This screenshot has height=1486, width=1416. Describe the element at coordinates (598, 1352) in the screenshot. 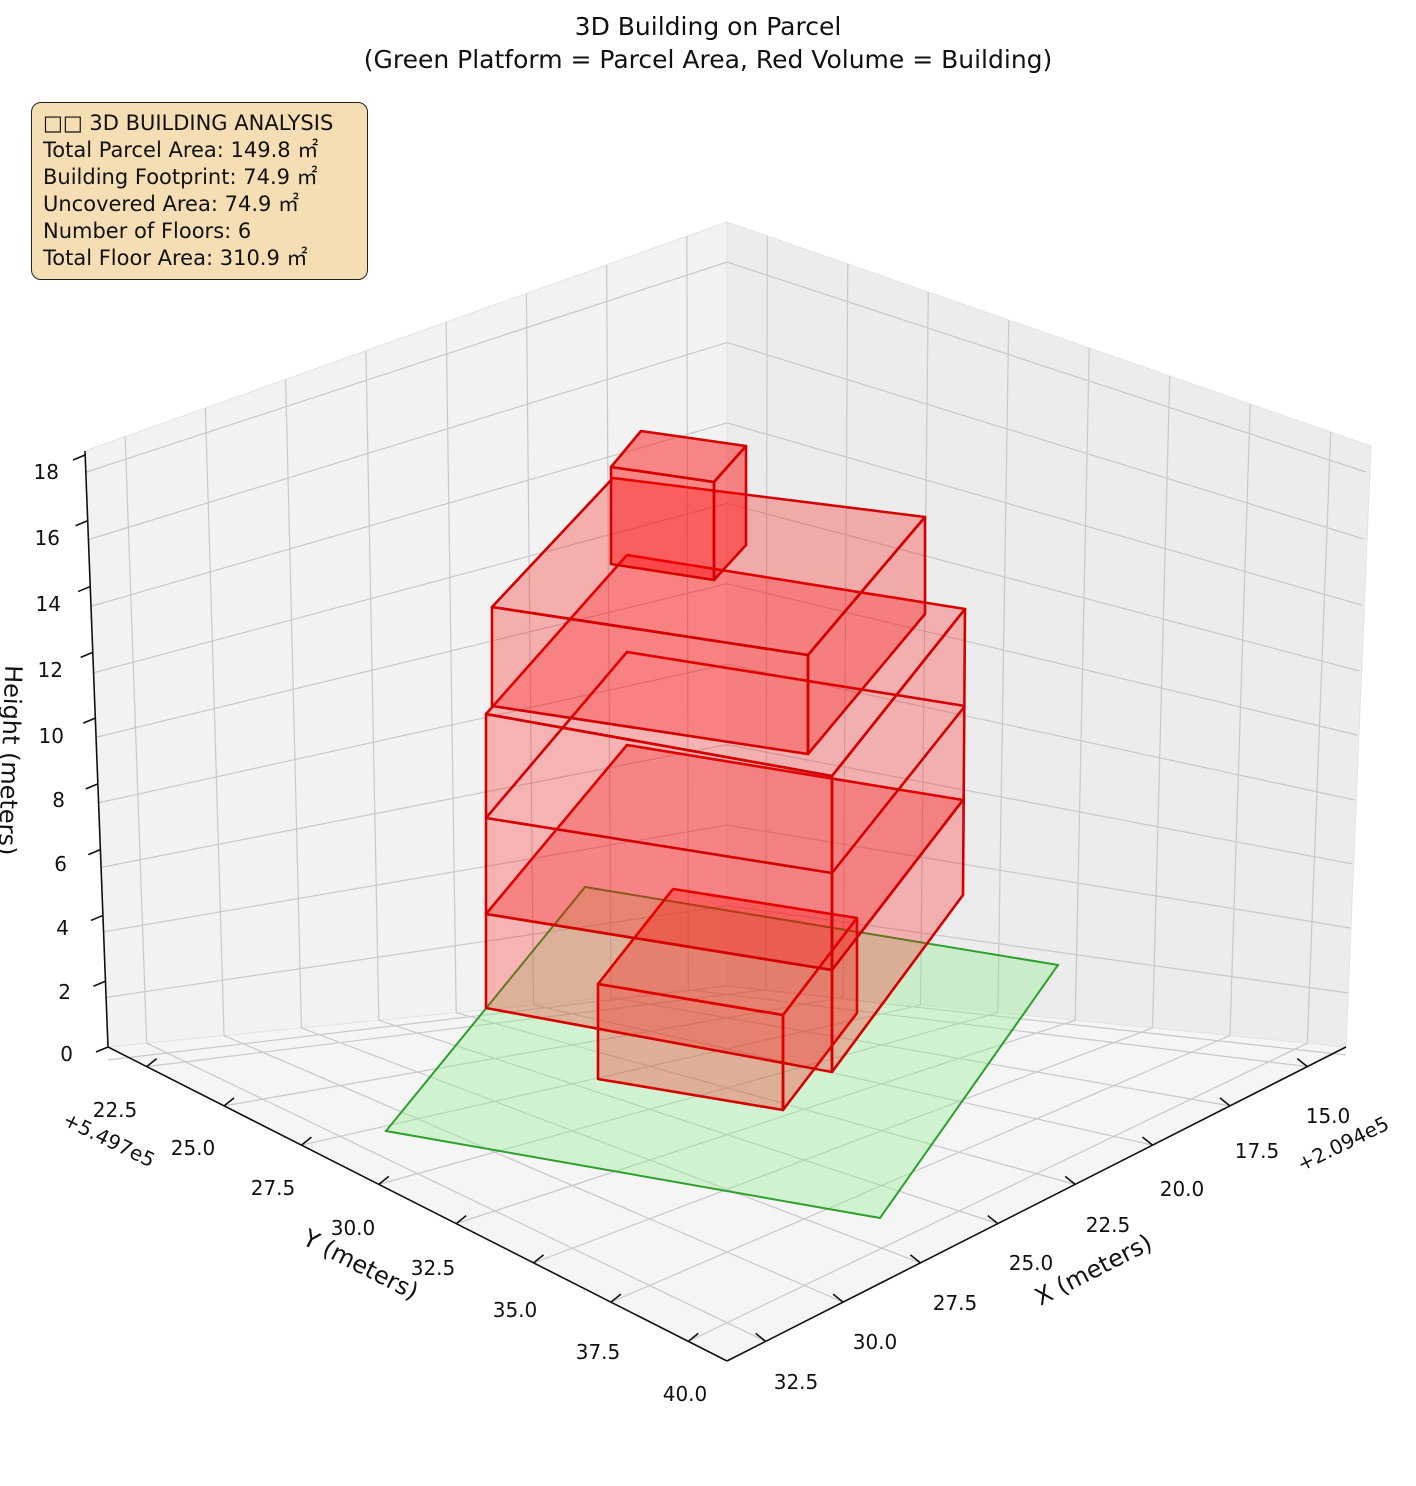

I see `y-tick-label: 37.5` at that location.